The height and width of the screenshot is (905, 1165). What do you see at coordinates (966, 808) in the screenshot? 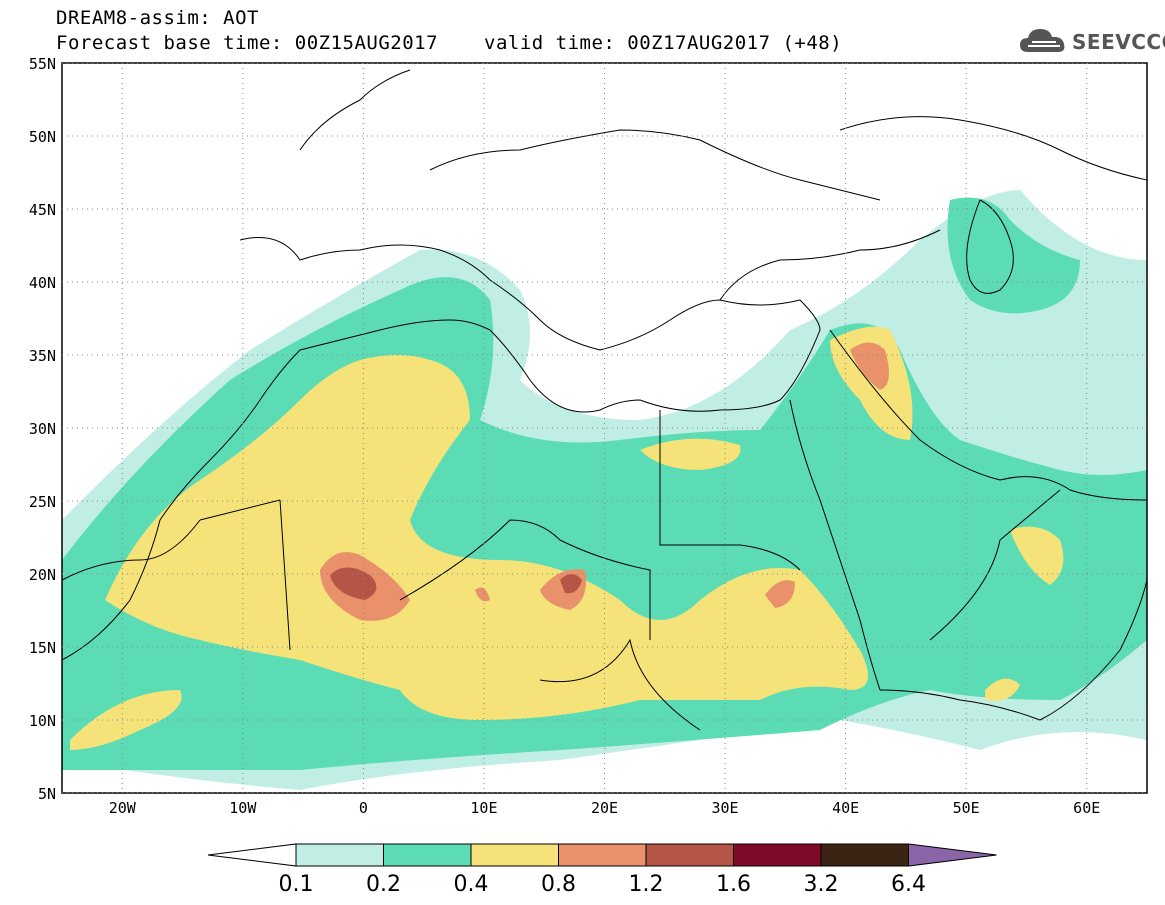
I see `lon-label: 50E` at bounding box center [966, 808].